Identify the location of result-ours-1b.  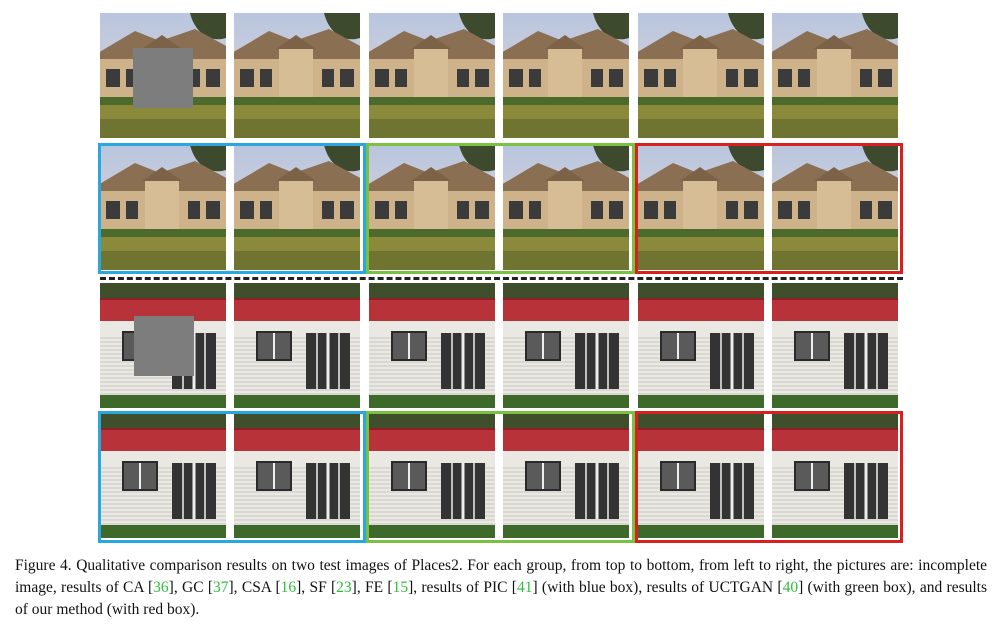
(835, 207).